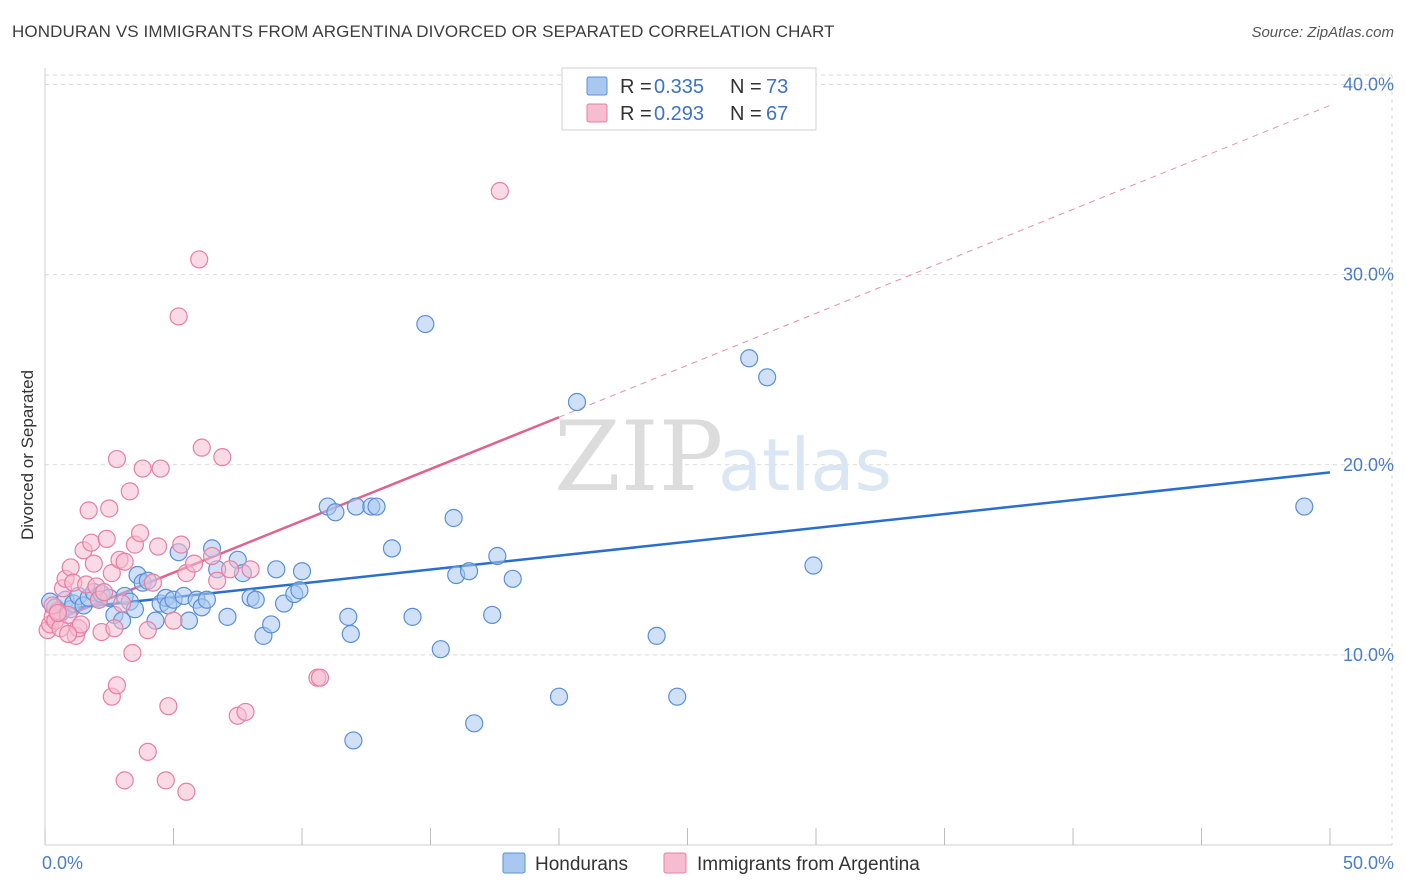  I want to click on legend-n-label-blue: N =, so click(746, 87).